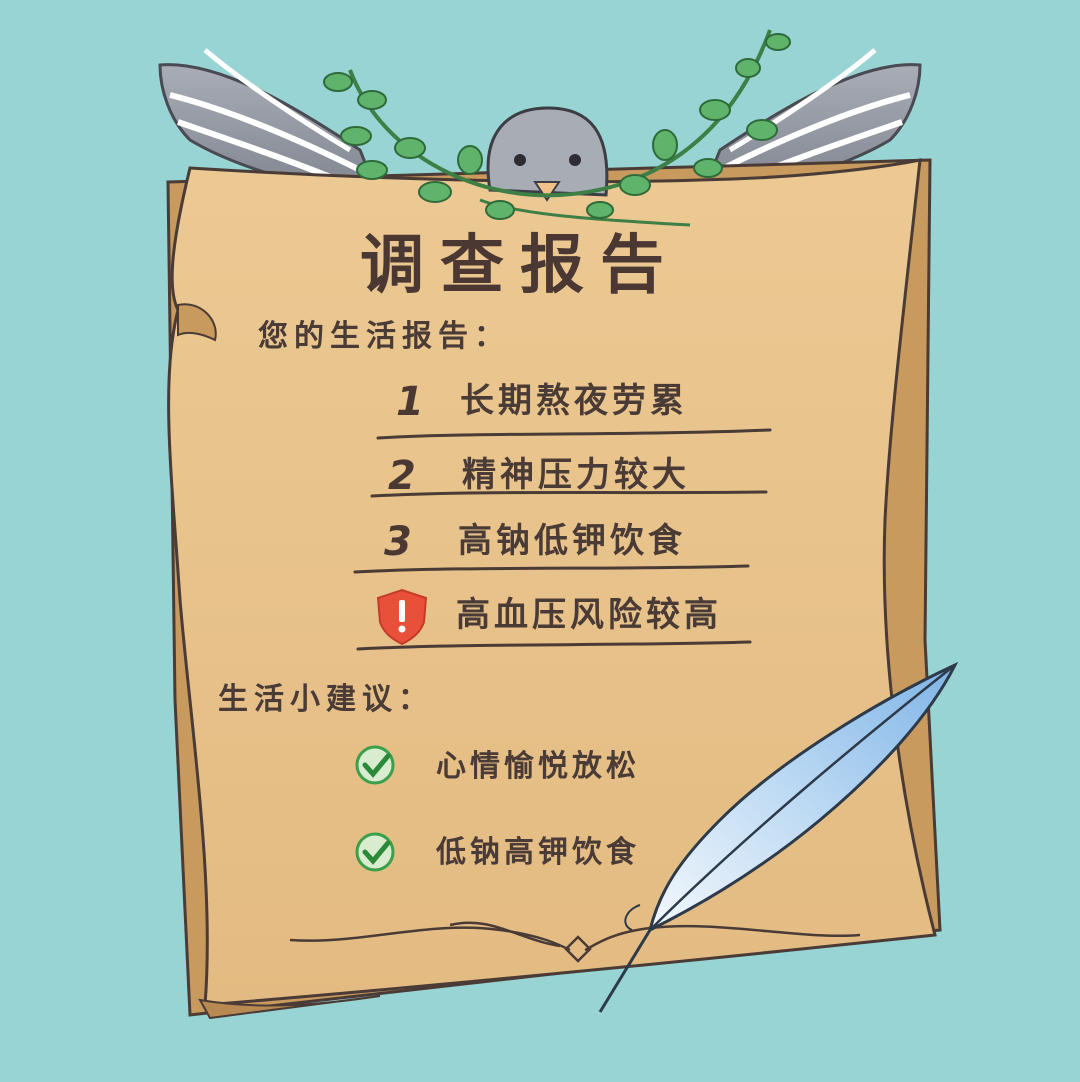 This screenshot has height=1082, width=1080. Describe the element at coordinates (575, 942) in the screenshot. I see `bottom-flourish` at that location.